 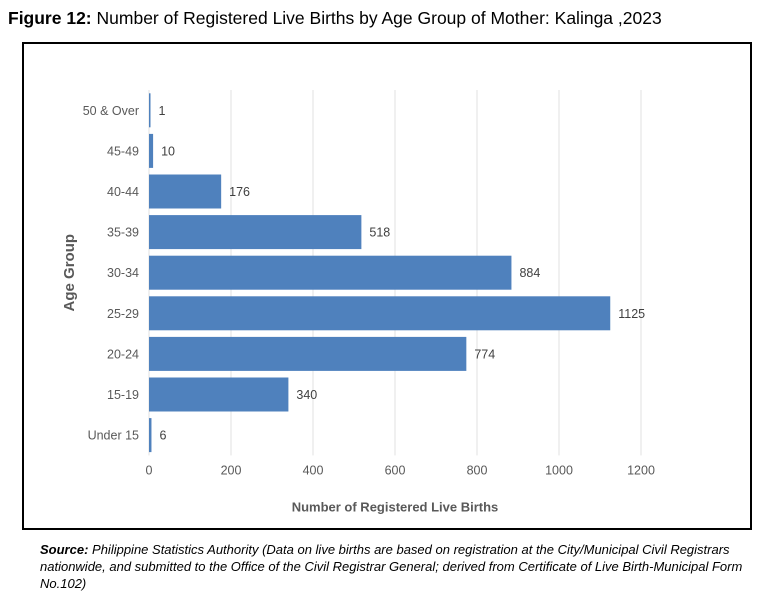 I want to click on data-label: 6, so click(x=162, y=436).